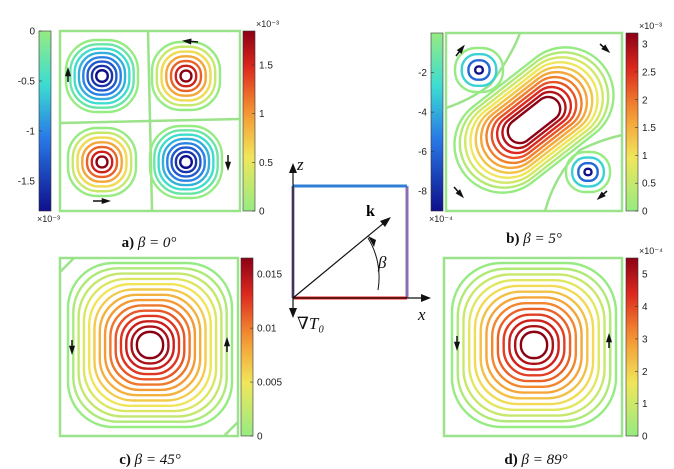 This screenshot has height=469, width=674. What do you see at coordinates (645, 275) in the screenshot?
I see `colorbar-tick-label: 5` at bounding box center [645, 275].